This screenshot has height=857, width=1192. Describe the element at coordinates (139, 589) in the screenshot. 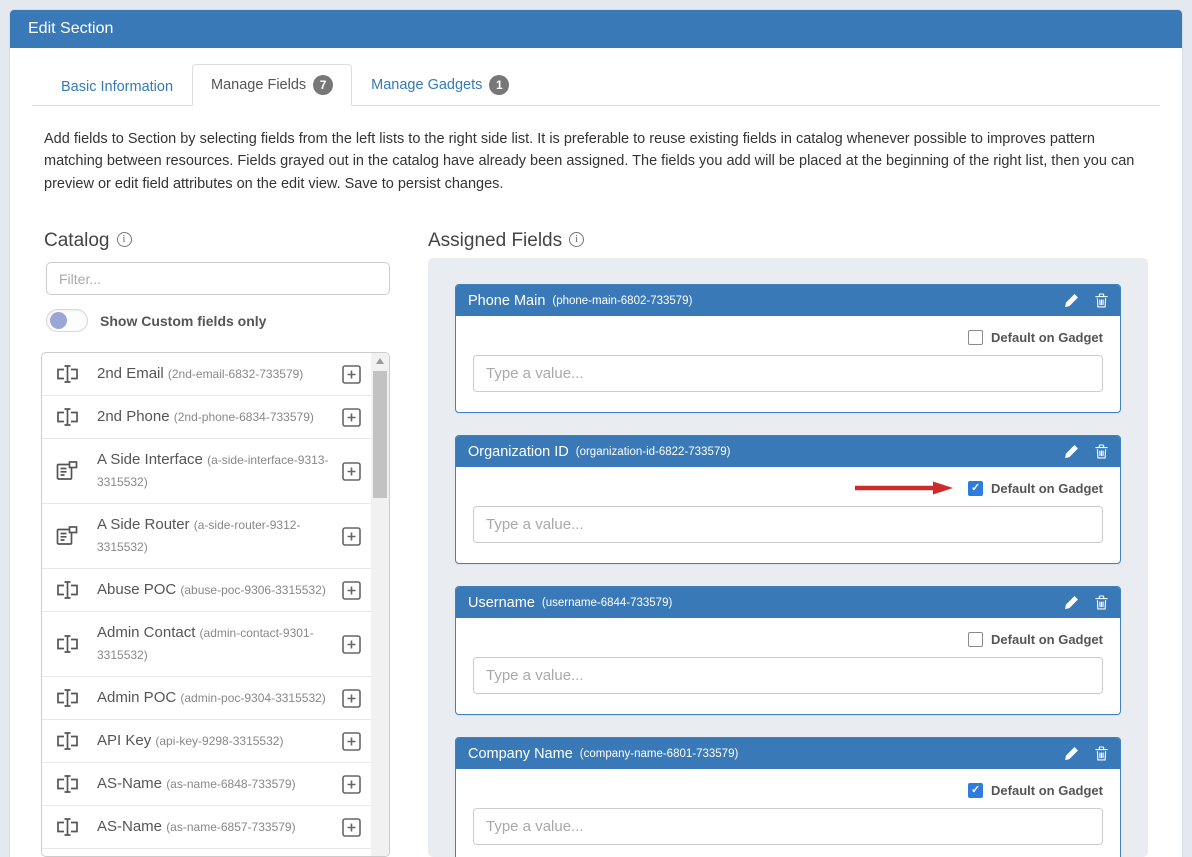

I see `field-name: Abuse POC` at that location.